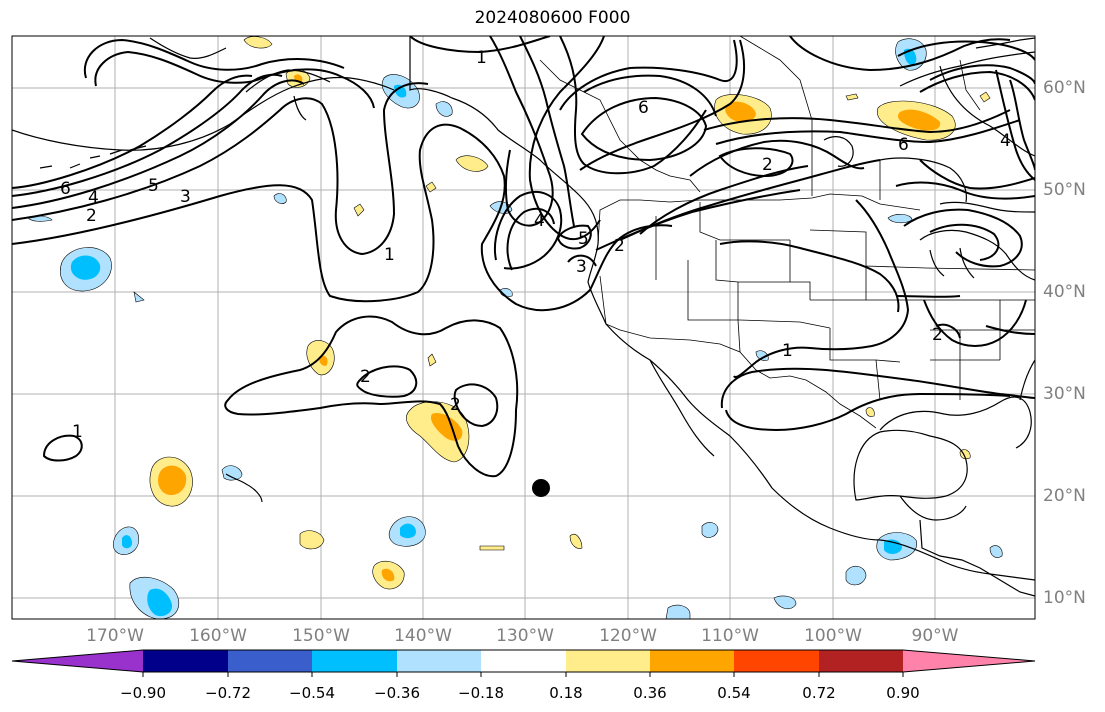 Image resolution: width=1105 pixels, height=712 pixels. Describe the element at coordinates (935, 636) in the screenshot. I see `lon-label: 90°W` at that location.